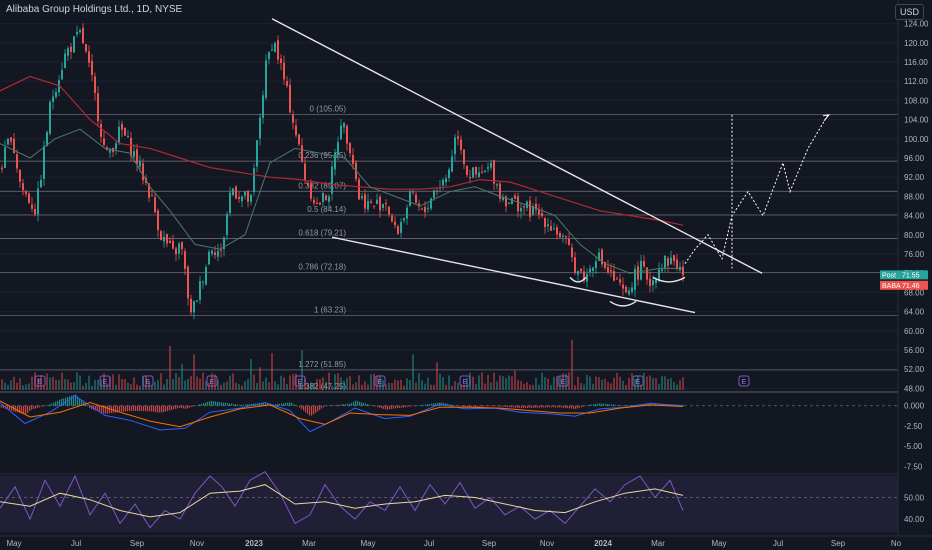  Describe the element at coordinates (916, 62) in the screenshot. I see `price-tick-label: 116.00` at that location.